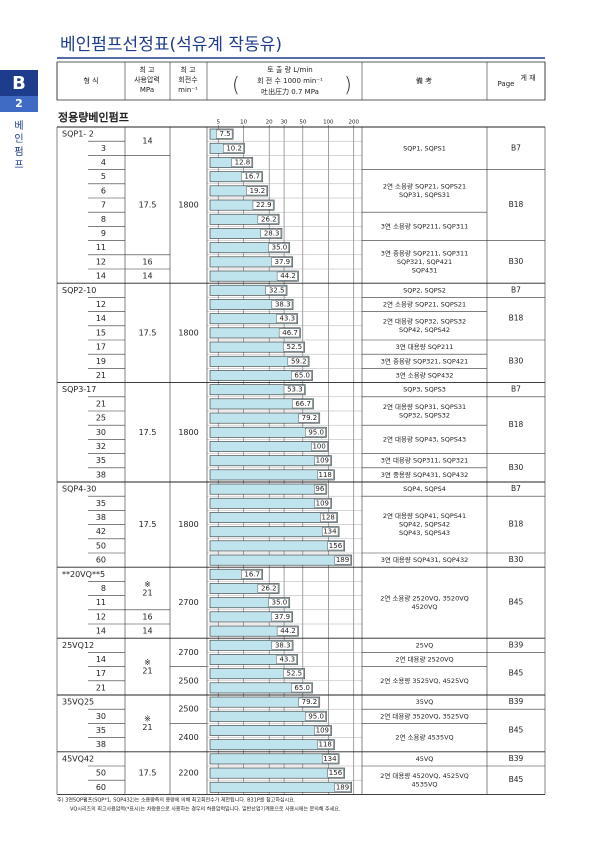  I want to click on remarks-cell: SQP31, SQPS31, so click(424, 195).